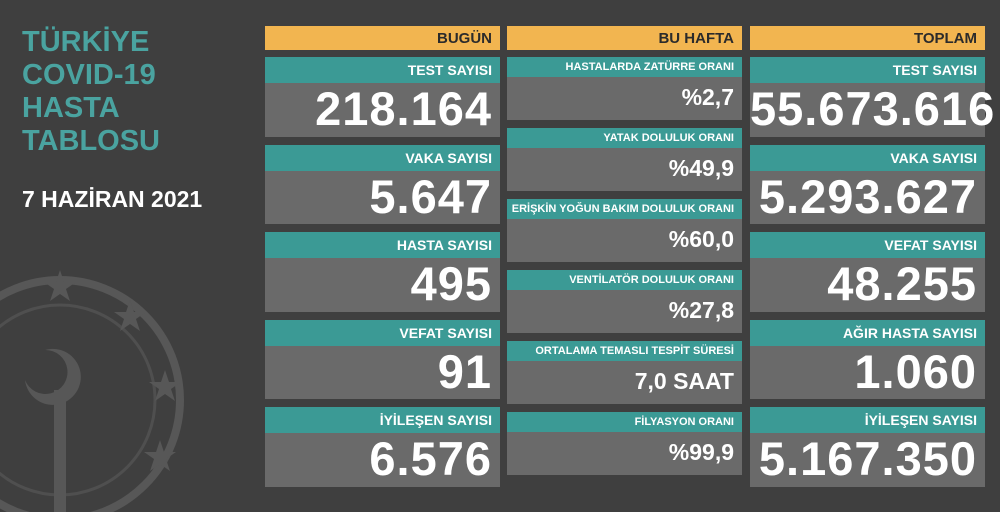  What do you see at coordinates (624, 159) in the screenshot?
I see `stat-card: YATAK DOLULUK ORANI %49,9` at bounding box center [624, 159].